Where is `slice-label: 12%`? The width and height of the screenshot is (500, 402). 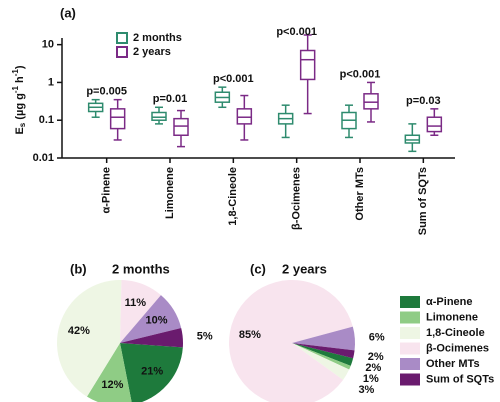 slice-label: 12% is located at coordinates (112, 385).